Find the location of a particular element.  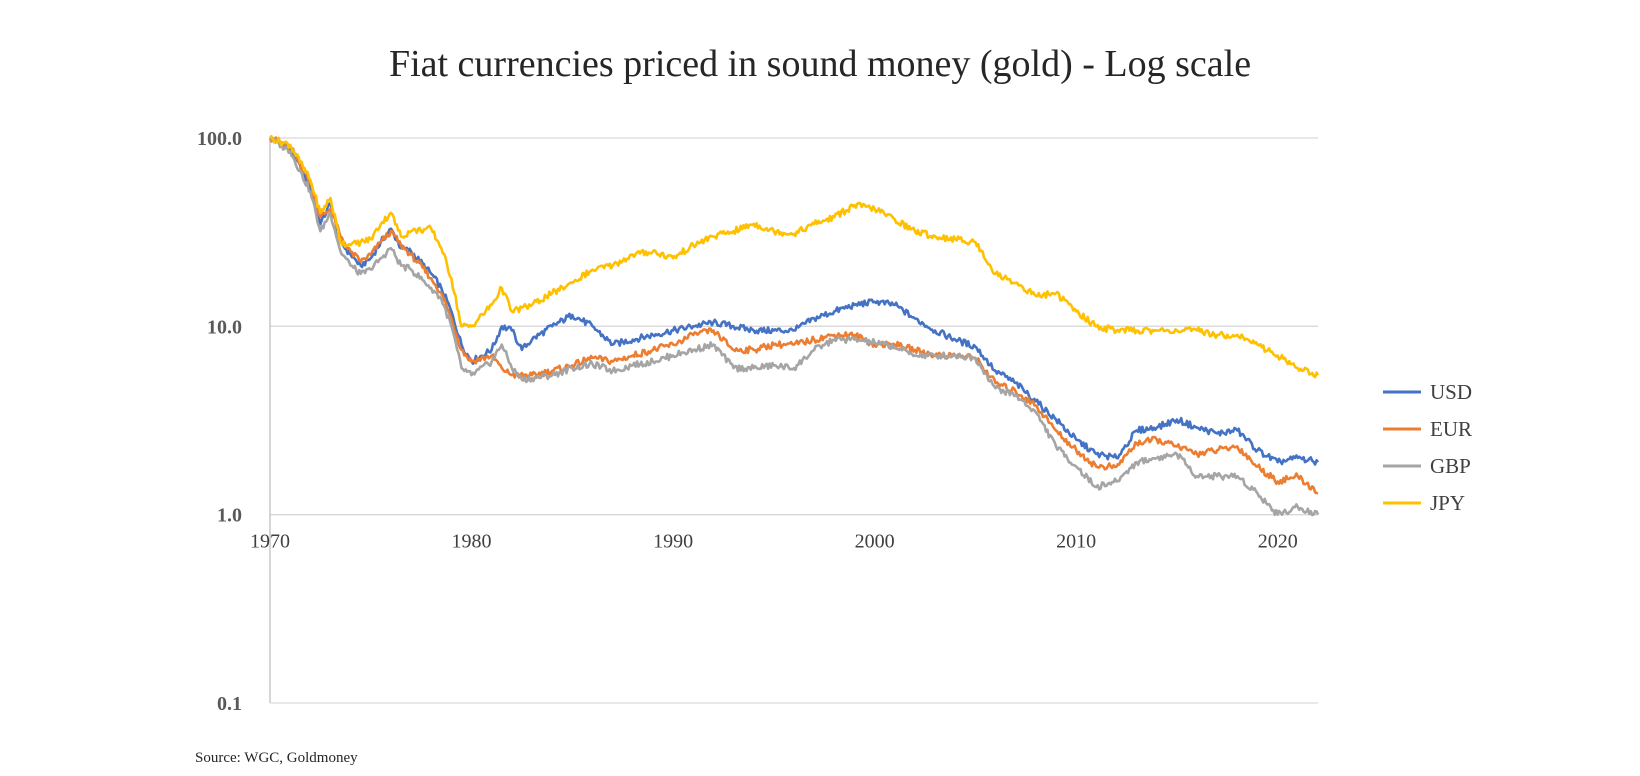

x-tick-label: 1970 is located at coordinates (270, 542).